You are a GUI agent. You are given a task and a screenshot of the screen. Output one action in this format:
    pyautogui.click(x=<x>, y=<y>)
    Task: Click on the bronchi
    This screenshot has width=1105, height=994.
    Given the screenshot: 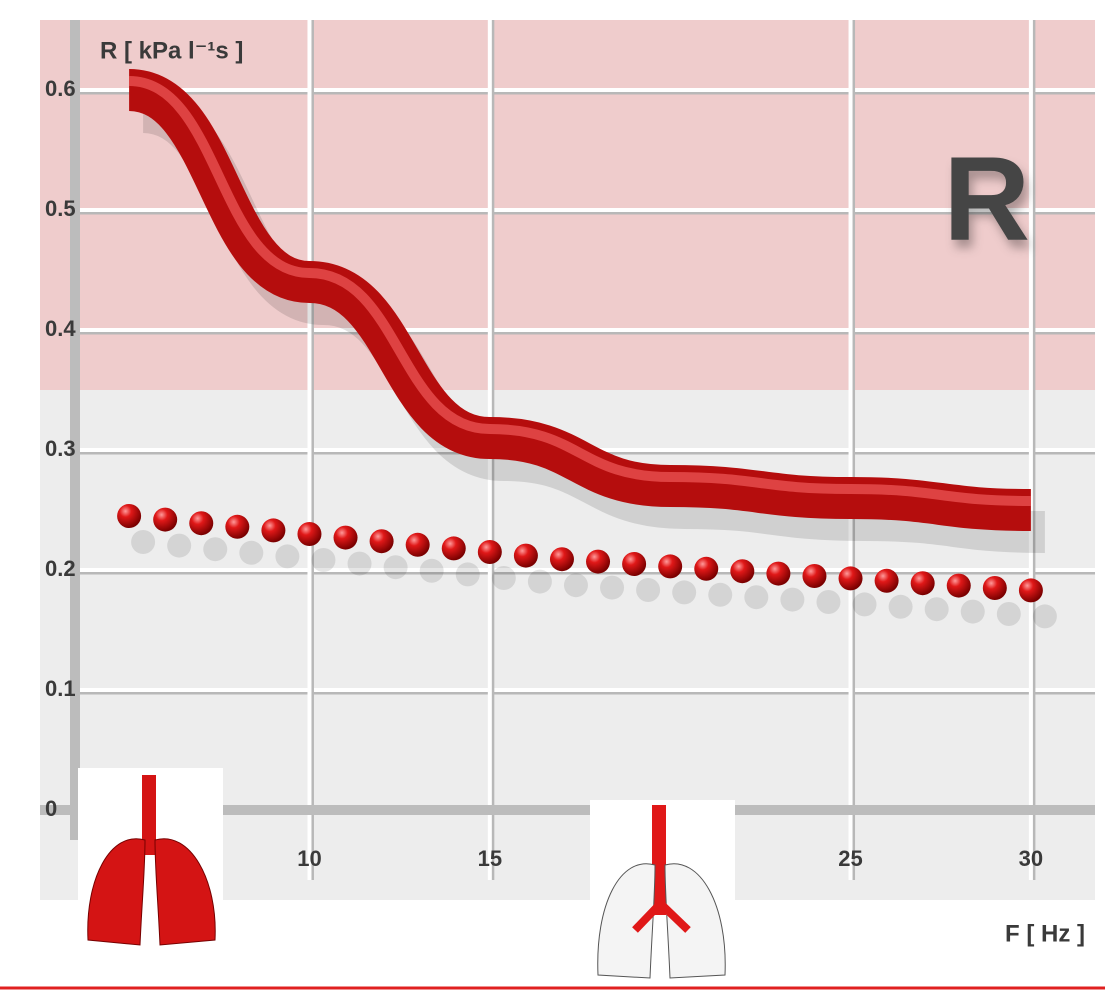 What is the action you would take?
    pyautogui.click(x=661, y=917)
    